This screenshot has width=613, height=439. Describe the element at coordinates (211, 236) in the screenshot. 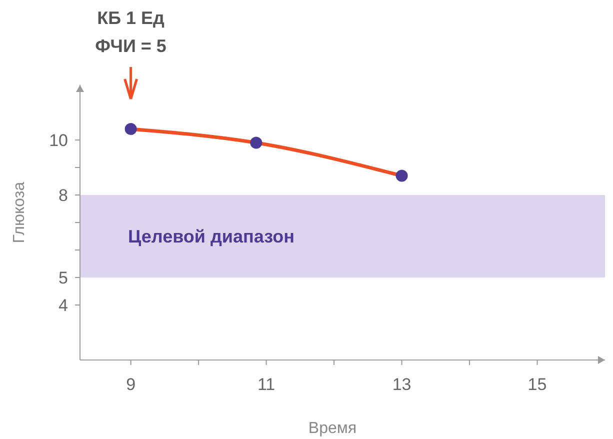

I see `band-label: Целевой диапазон` at that location.